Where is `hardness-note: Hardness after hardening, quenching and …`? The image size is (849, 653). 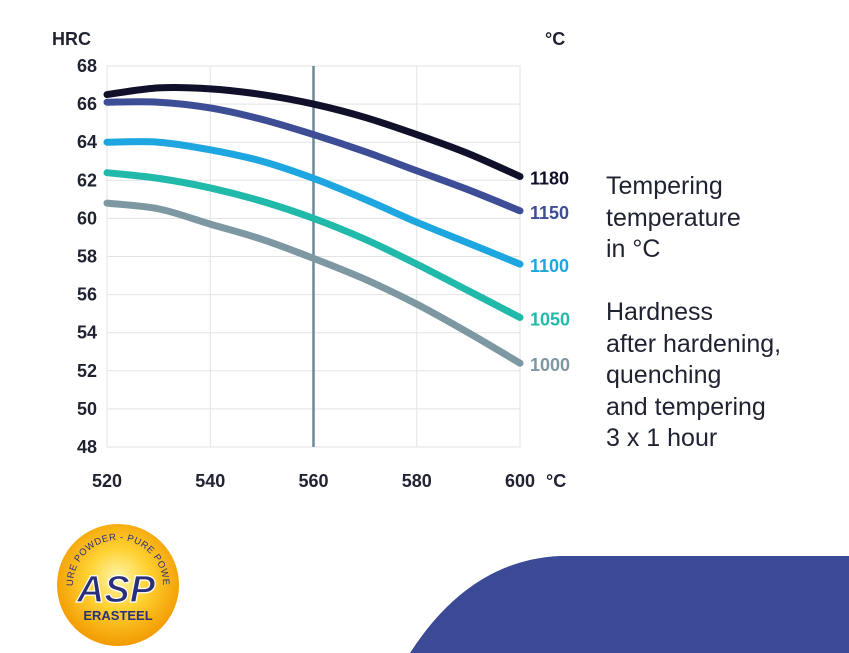
hardness-note: Hardness after hardening, quenching and … is located at coordinates (694, 375).